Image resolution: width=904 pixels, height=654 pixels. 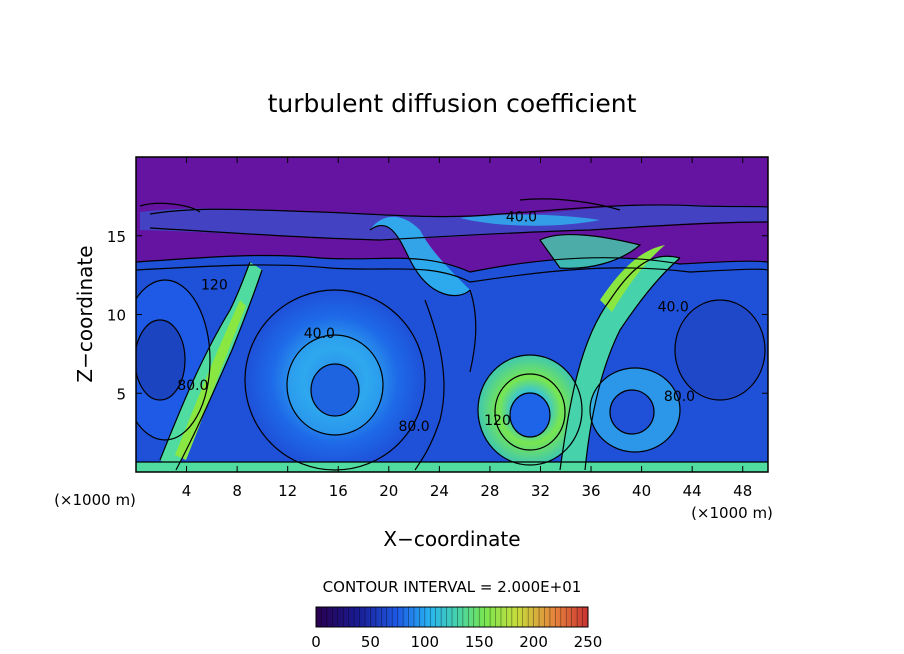 What do you see at coordinates (540, 491) in the screenshot?
I see `x-tick-label: 32` at bounding box center [540, 491].